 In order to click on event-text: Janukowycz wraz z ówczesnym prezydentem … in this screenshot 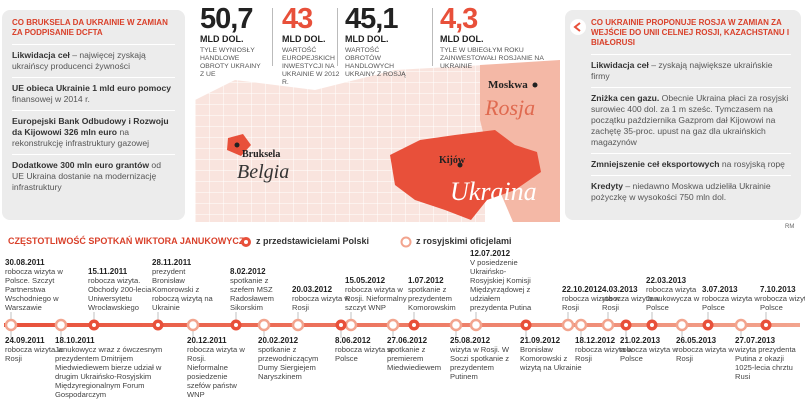, I will do `click(109, 372)`.